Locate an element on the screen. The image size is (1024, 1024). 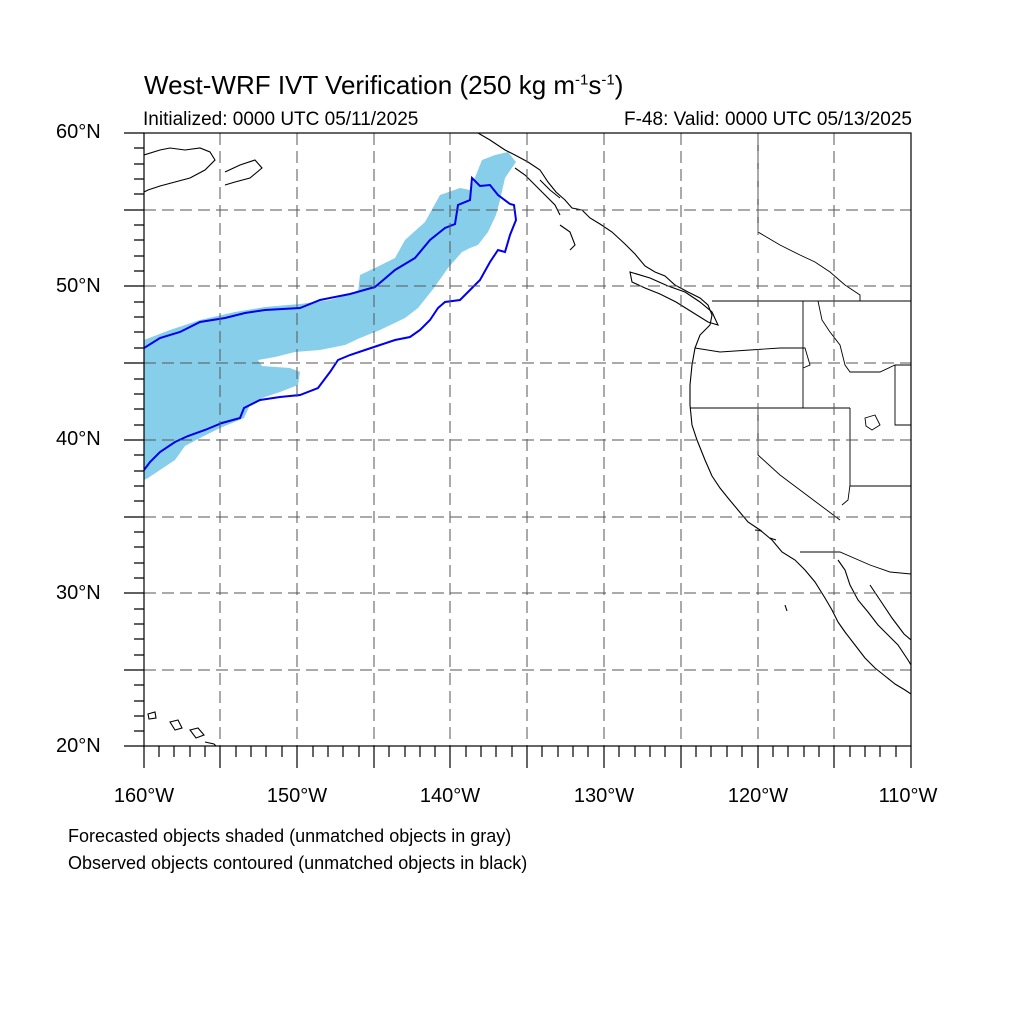
observed-object-contour is located at coordinates (331, 323).